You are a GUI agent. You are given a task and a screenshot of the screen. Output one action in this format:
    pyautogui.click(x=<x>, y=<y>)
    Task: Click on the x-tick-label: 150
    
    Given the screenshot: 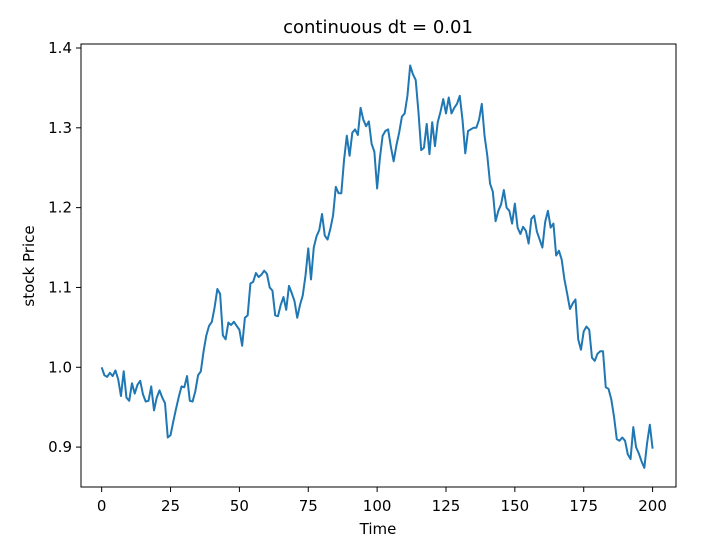 What is the action you would take?
    pyautogui.click(x=515, y=506)
    